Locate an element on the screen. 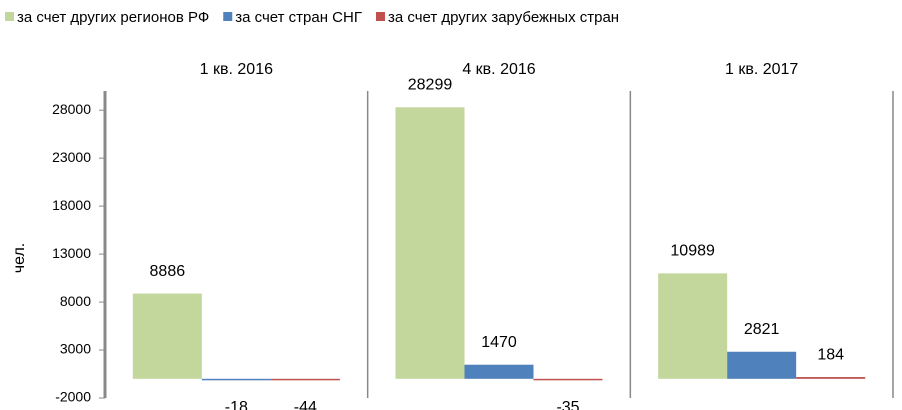 The height and width of the screenshot is (410, 902). data-label: 28299 is located at coordinates (430, 85).